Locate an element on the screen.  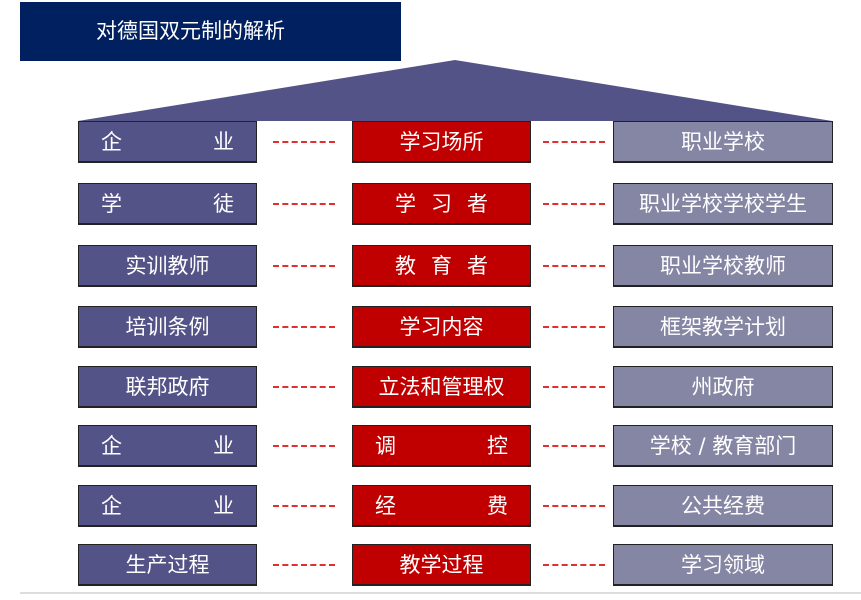
roof-triangle is located at coordinates (455, 90).